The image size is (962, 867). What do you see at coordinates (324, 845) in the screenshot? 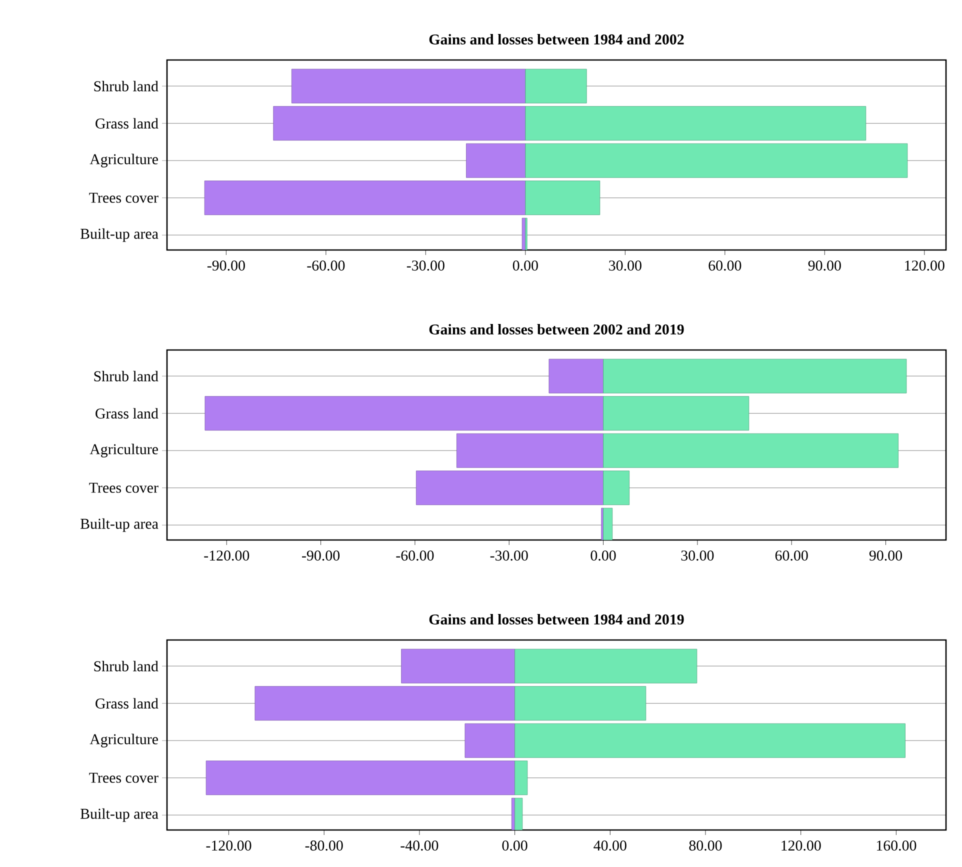
I see `x-tick-label: -80.00` at bounding box center [324, 845].